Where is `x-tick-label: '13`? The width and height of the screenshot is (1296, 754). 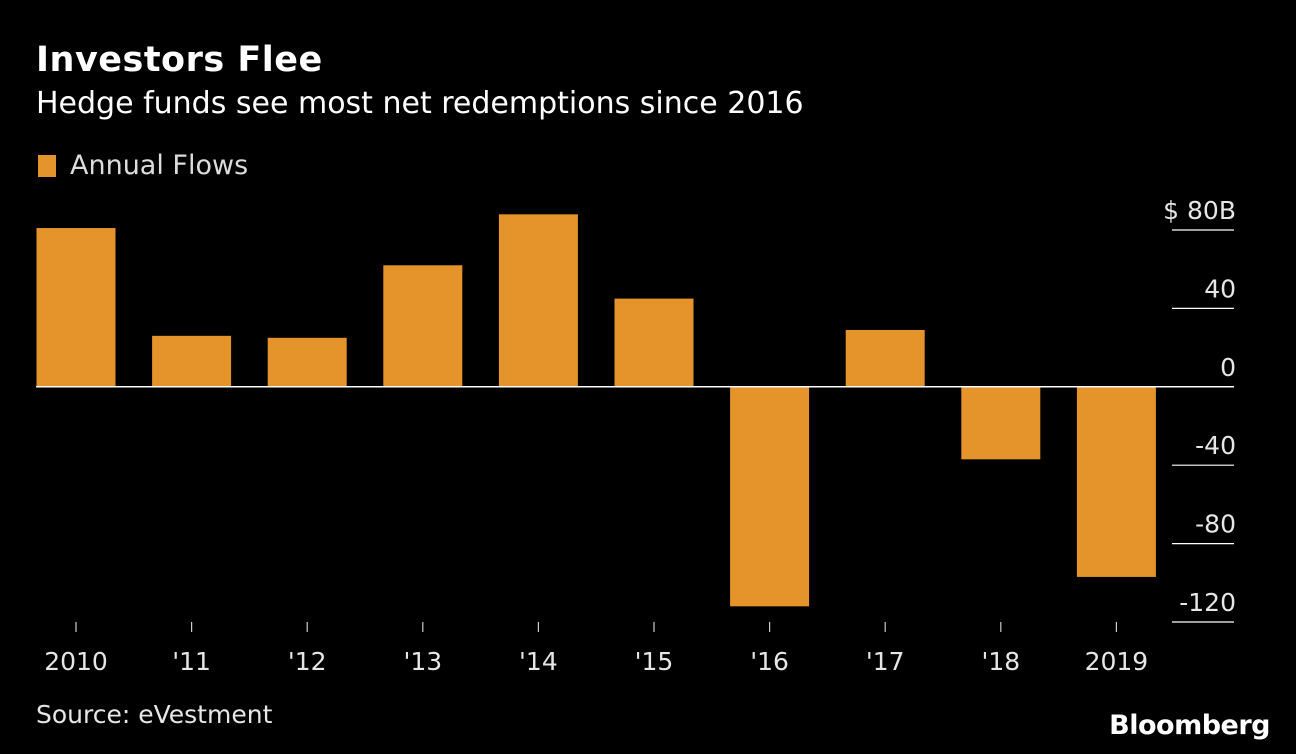
x-tick-label: '13 is located at coordinates (422, 661).